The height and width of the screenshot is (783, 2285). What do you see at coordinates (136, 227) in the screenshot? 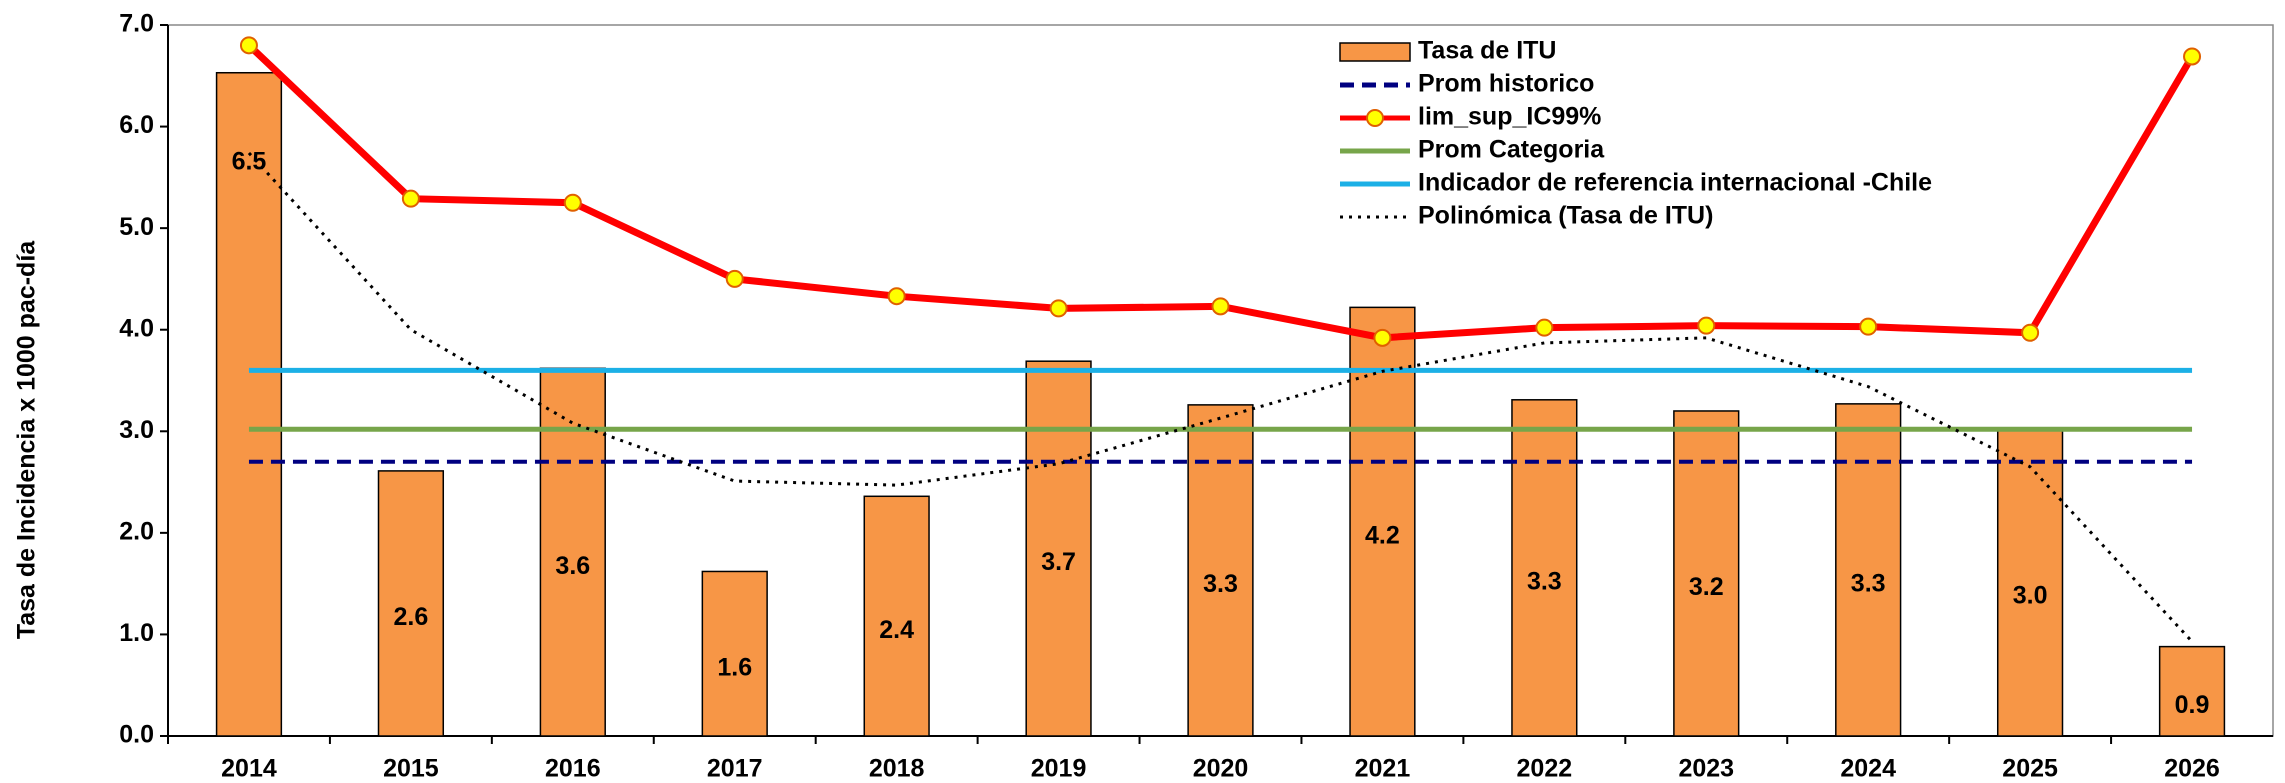
I see `y-tick-label: 5.0` at bounding box center [136, 227].